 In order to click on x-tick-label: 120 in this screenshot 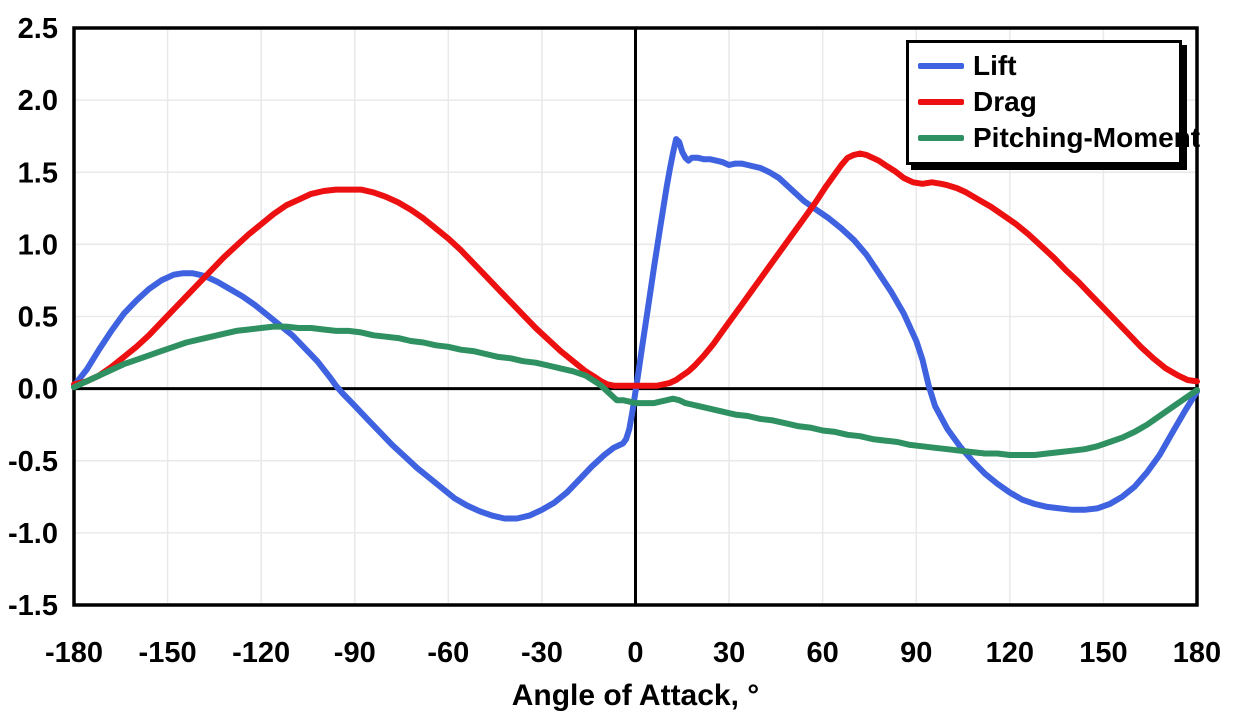, I will do `click(1010, 653)`.